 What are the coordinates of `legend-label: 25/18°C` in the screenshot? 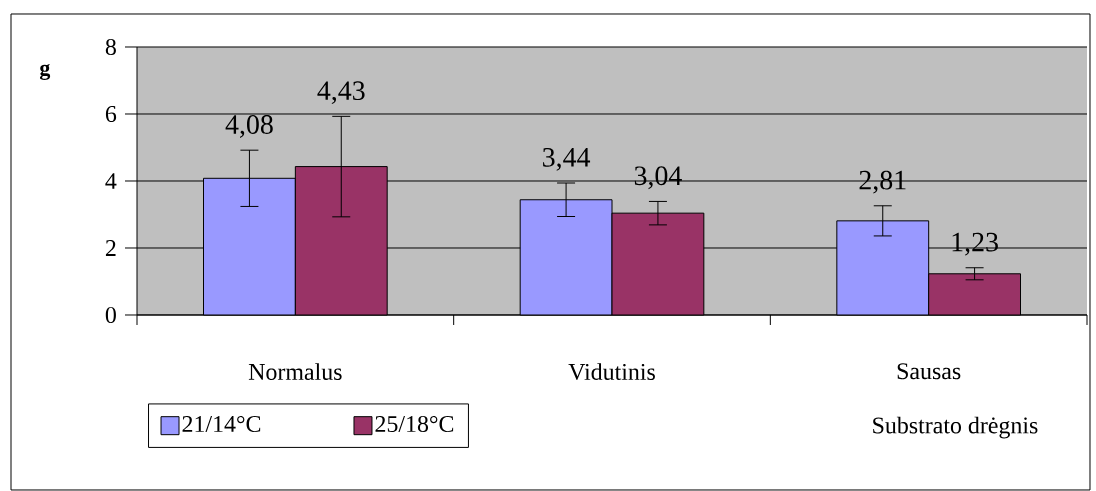 It's located at (414, 424).